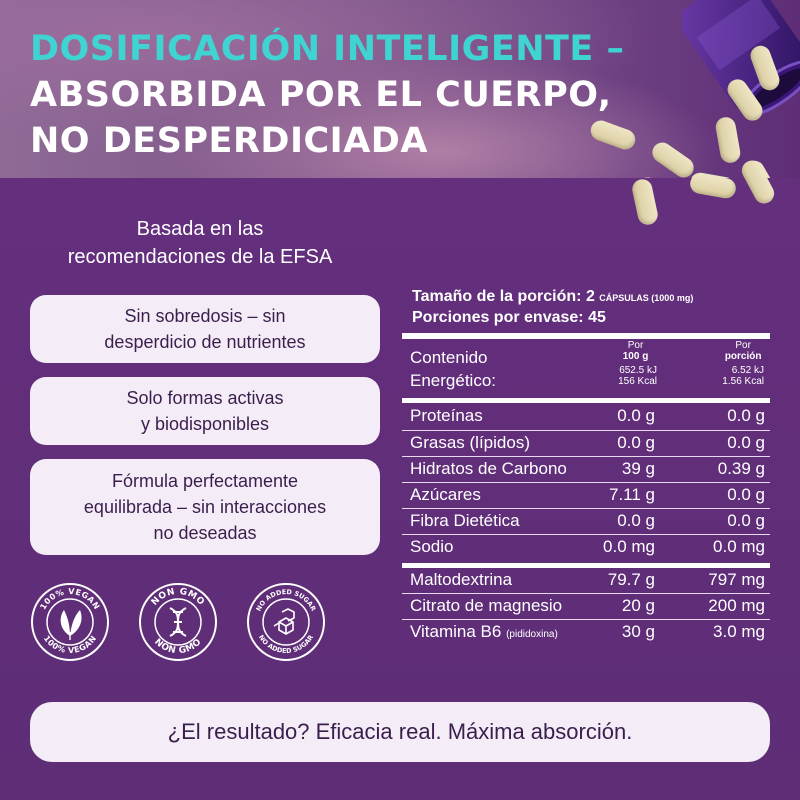 This screenshot has height=800, width=800. I want to click on energy-col2-kcal: 1.56 Kcal, so click(743, 381).